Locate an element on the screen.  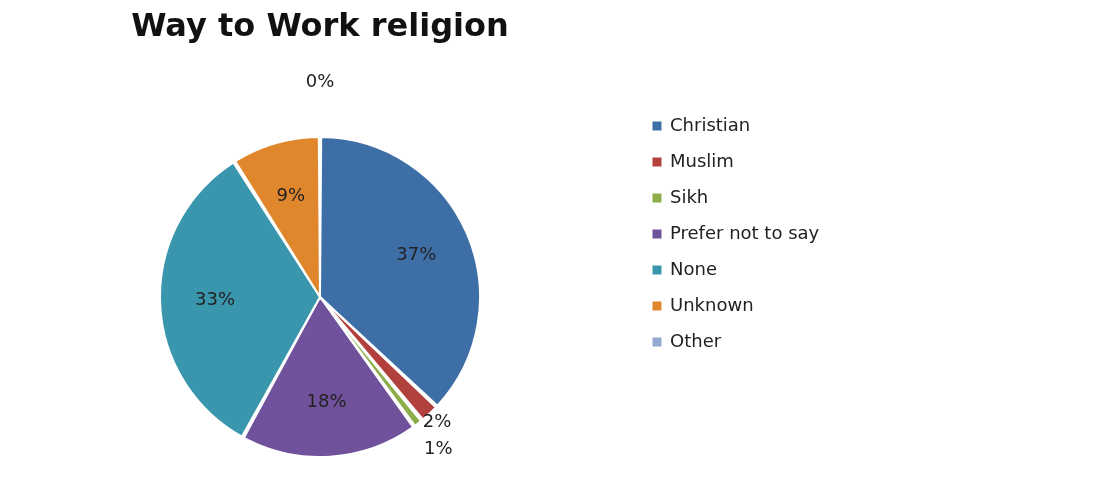
legend-label: None is located at coordinates (693, 268).